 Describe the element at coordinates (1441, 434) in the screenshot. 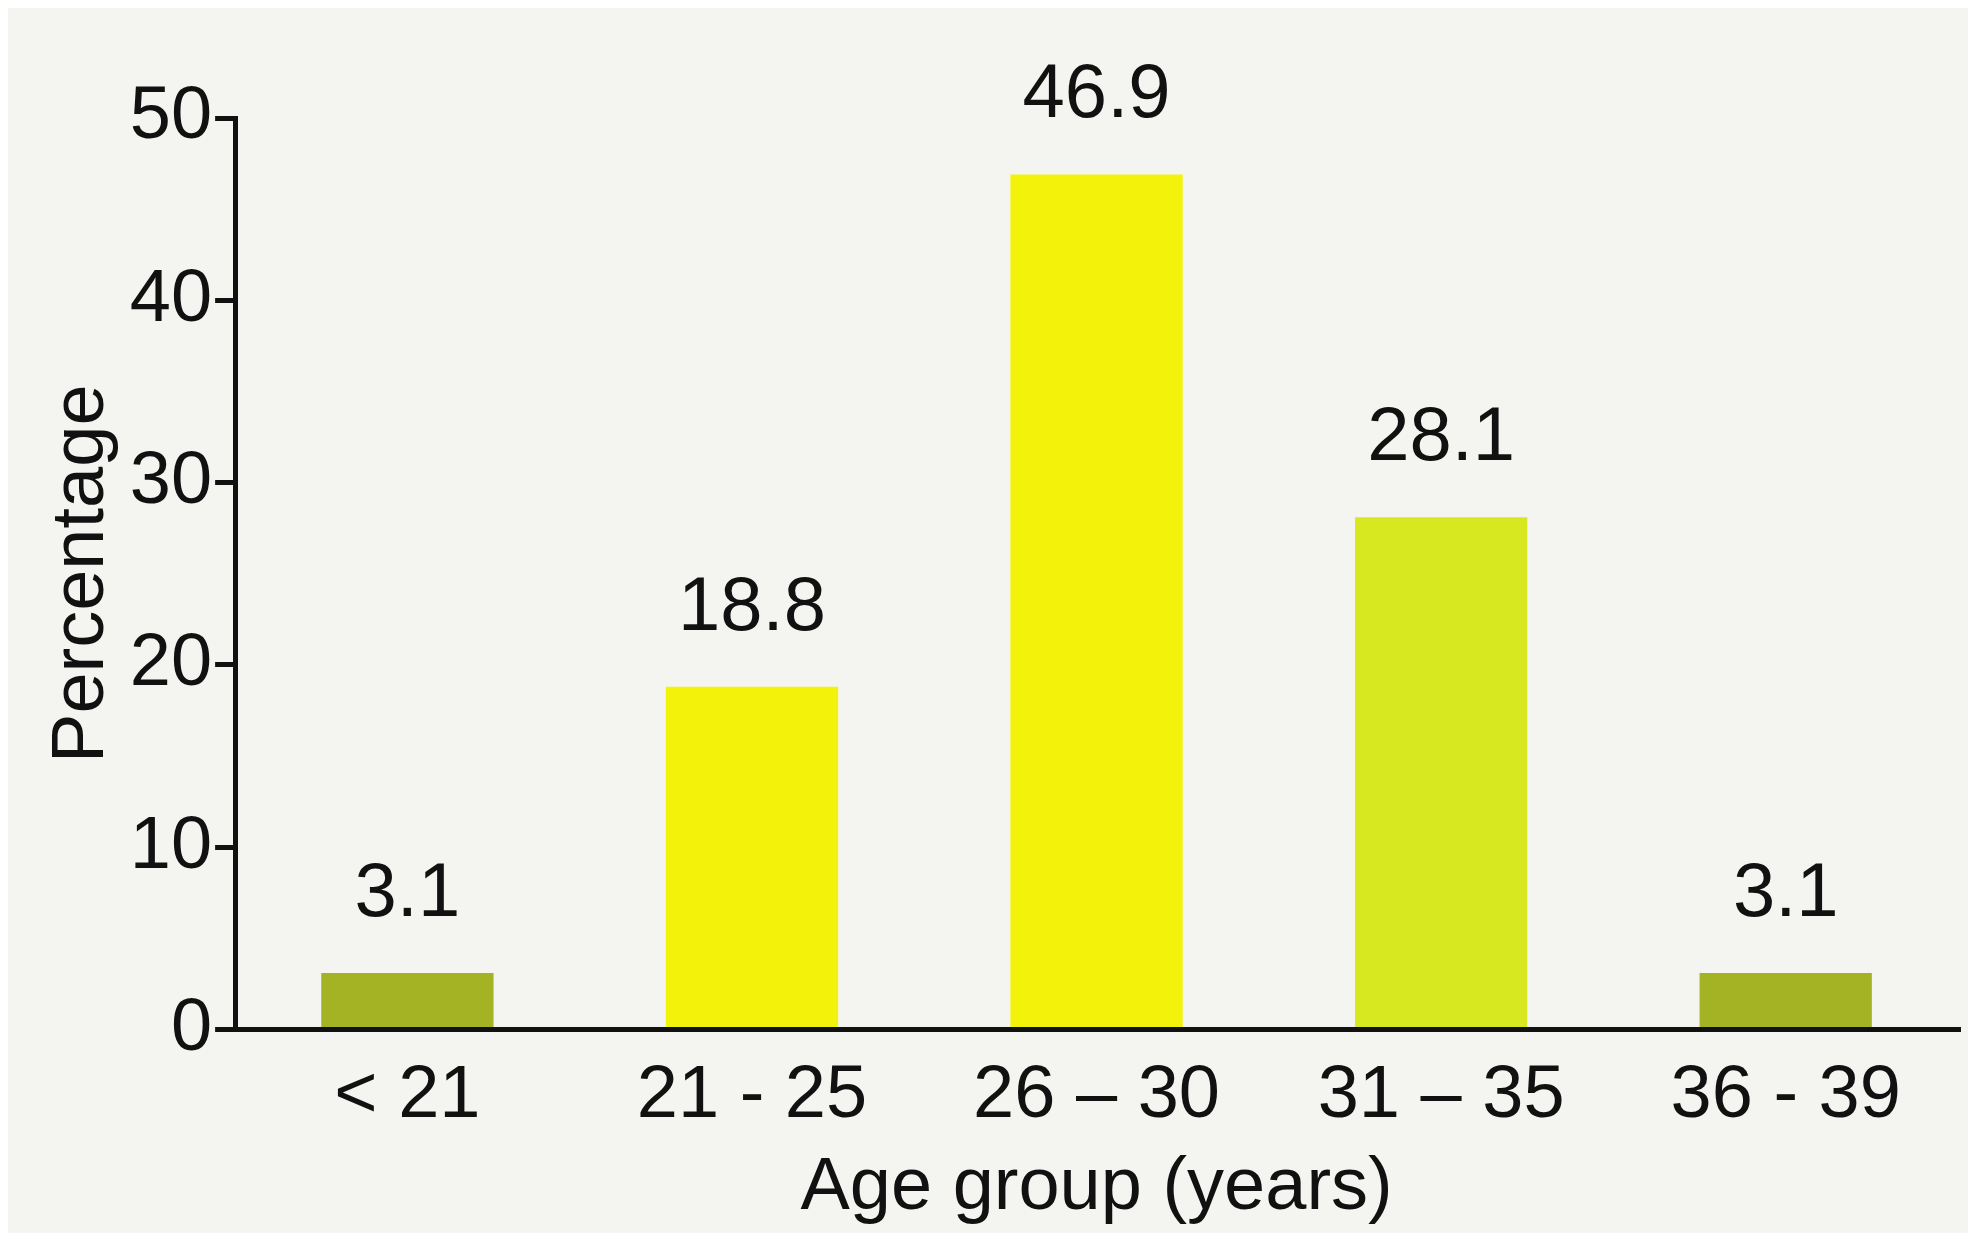

I see `data-label: 28.1` at that location.